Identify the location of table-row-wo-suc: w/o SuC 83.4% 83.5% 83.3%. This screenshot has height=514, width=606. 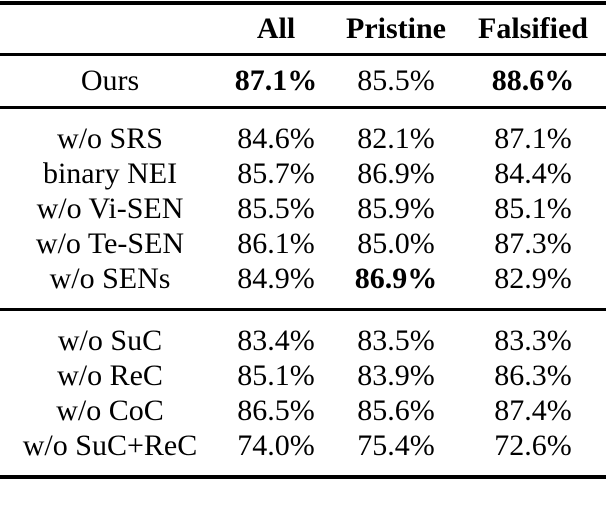
(303, 340).